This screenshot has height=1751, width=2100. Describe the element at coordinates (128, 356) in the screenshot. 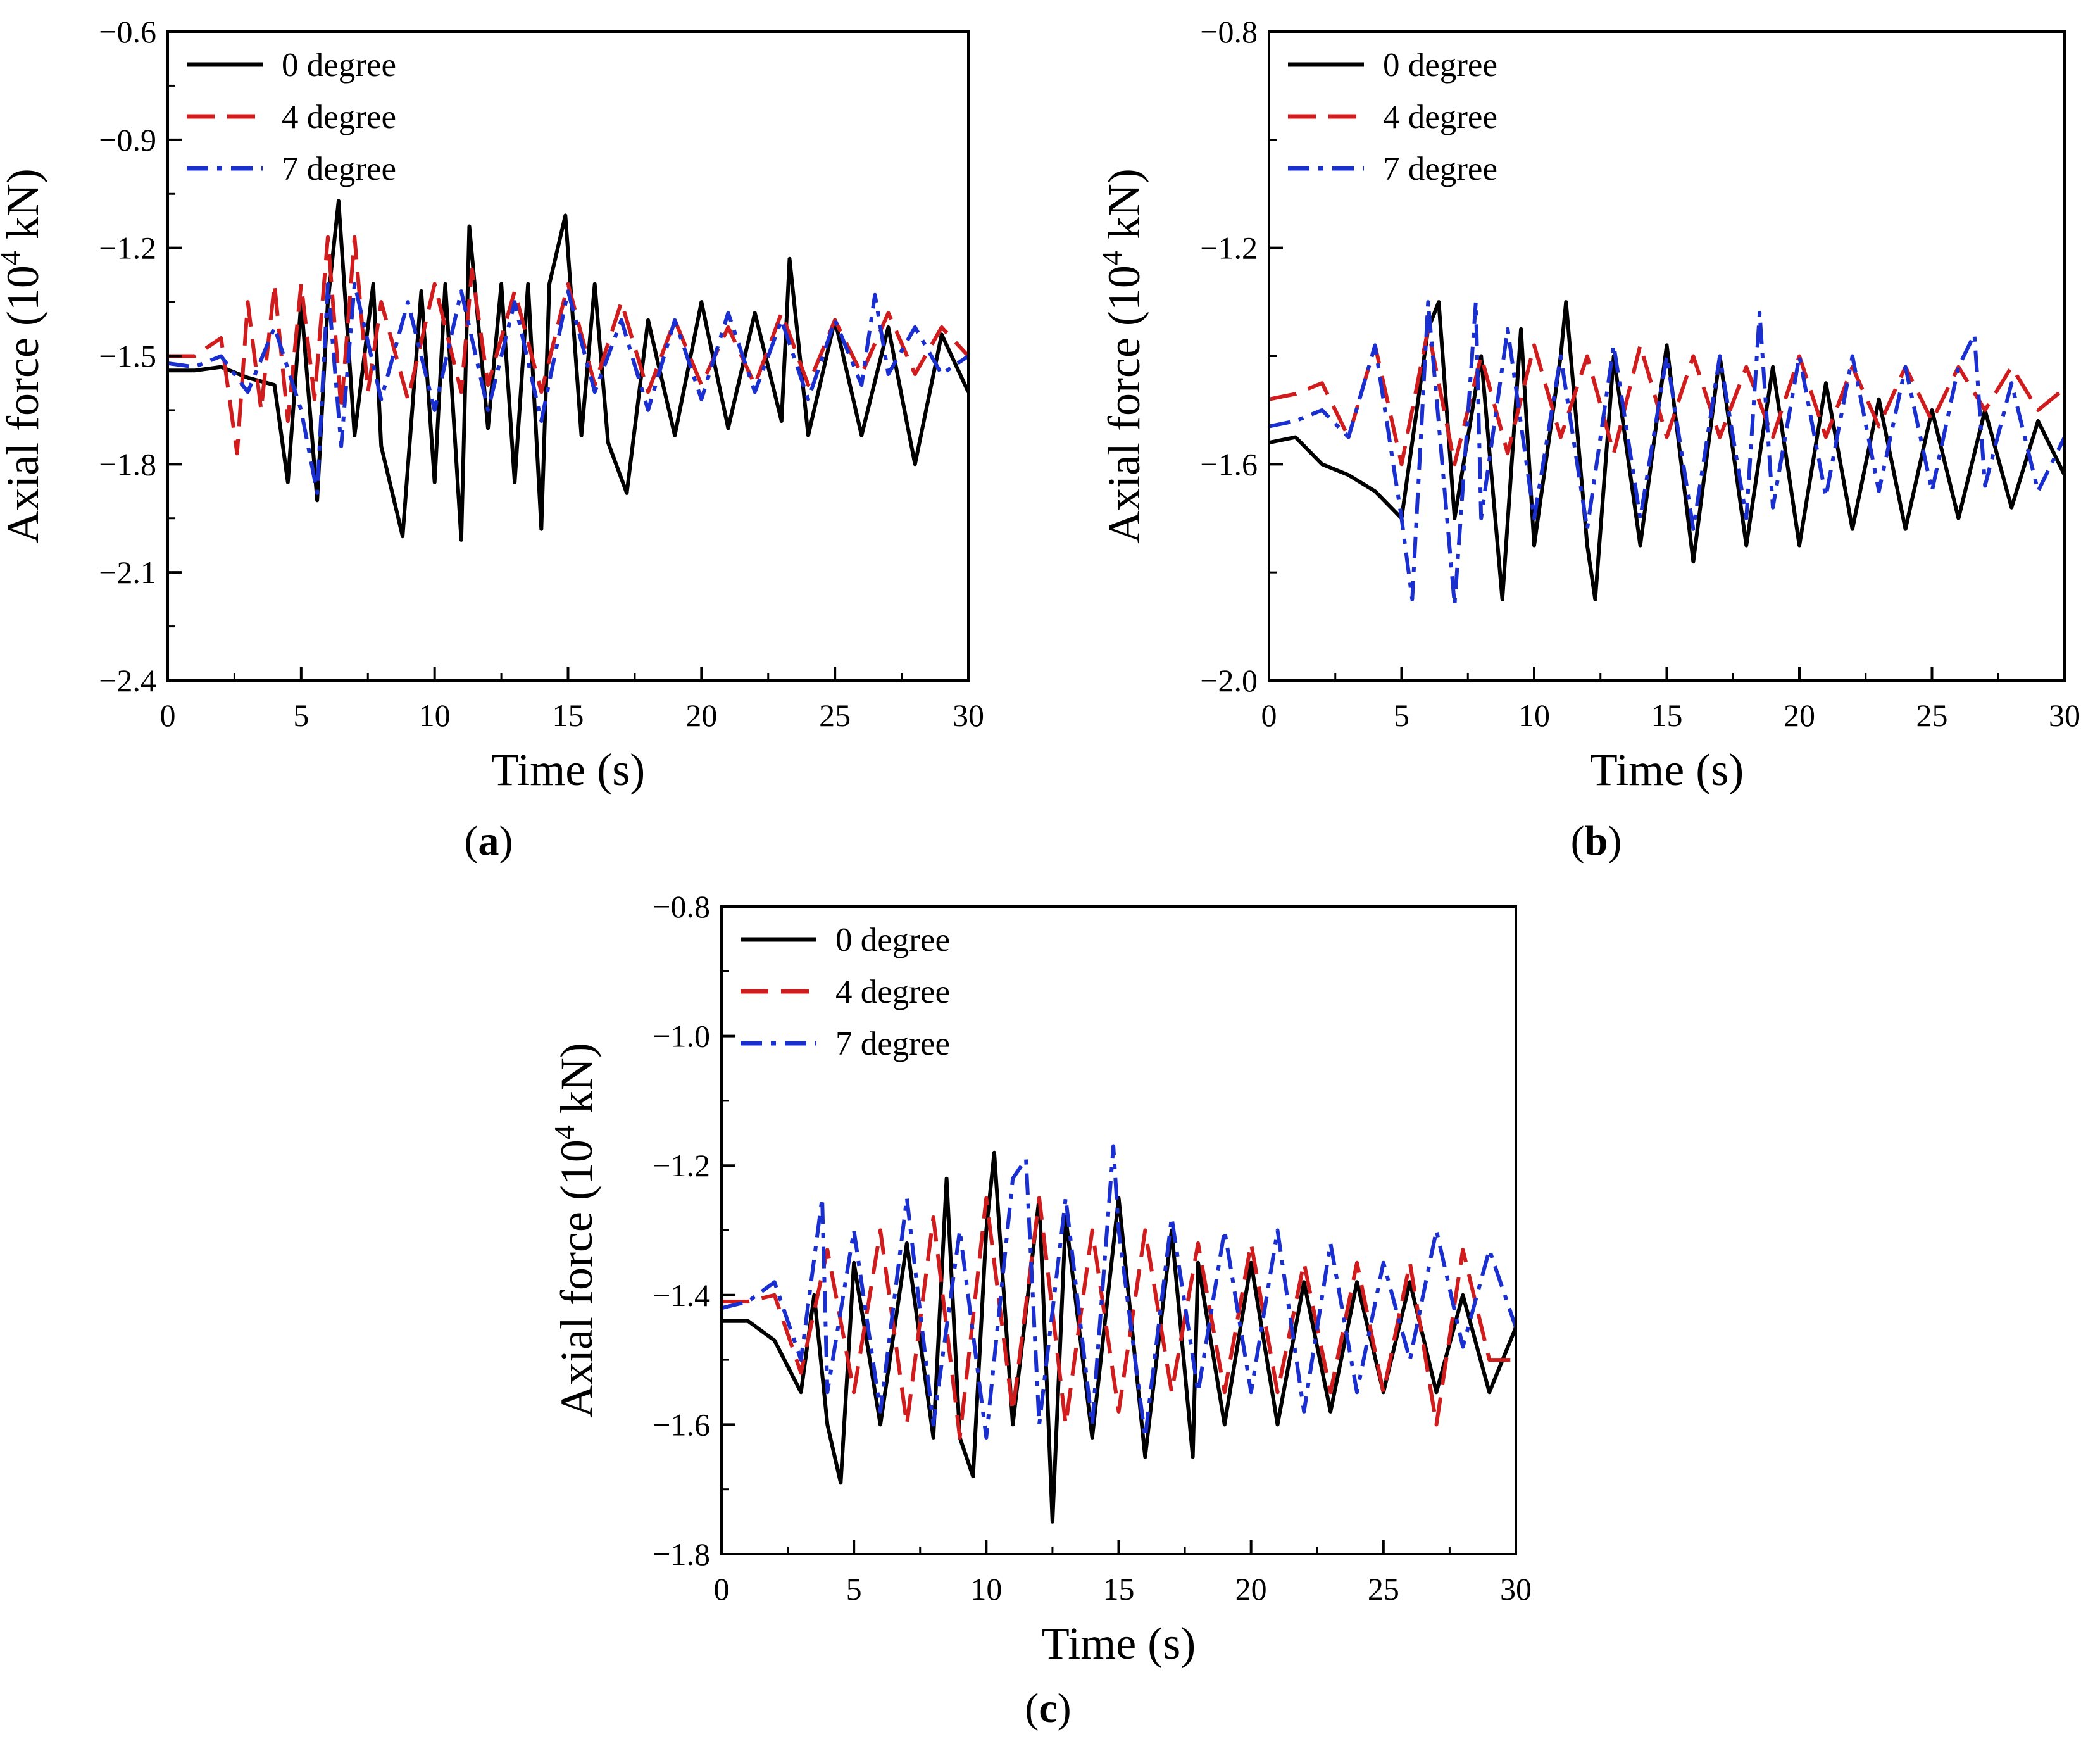

I see `y-tick-label: −1.5` at that location.